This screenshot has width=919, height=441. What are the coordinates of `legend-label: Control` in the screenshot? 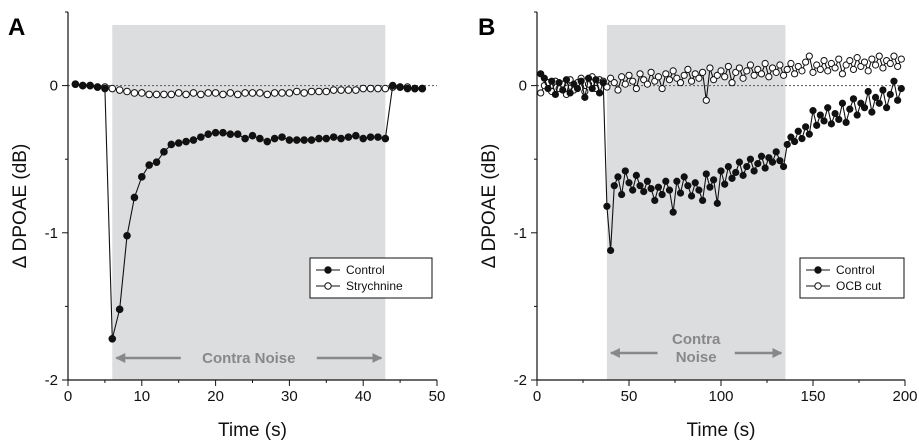 It's located at (365, 270).